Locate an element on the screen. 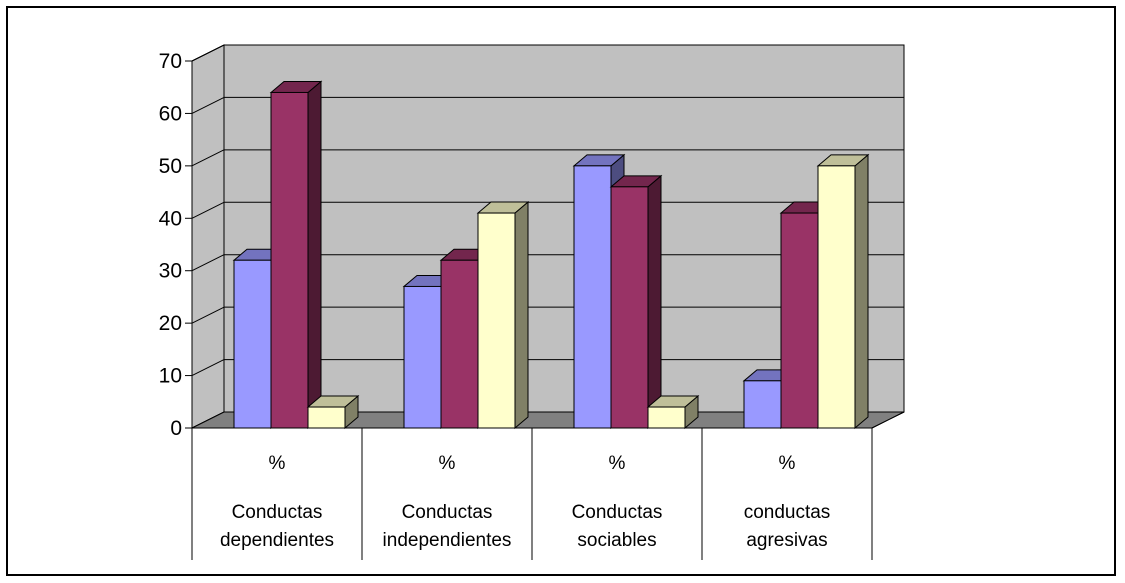  category-label-2-line-2: Conductas is located at coordinates (447, 512).